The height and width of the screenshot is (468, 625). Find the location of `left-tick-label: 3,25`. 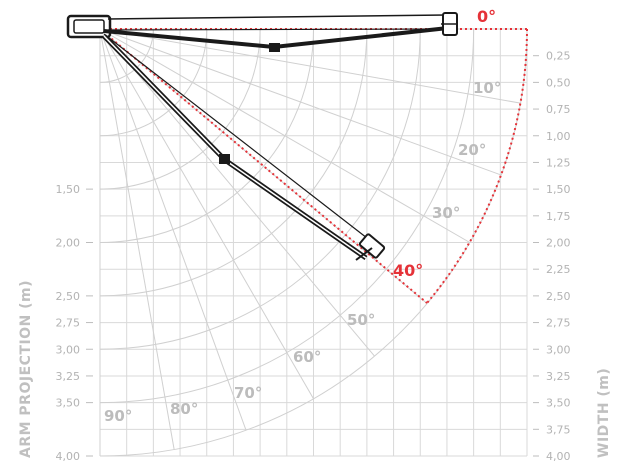

left-tick-label: 3,25 is located at coordinates (68, 376).